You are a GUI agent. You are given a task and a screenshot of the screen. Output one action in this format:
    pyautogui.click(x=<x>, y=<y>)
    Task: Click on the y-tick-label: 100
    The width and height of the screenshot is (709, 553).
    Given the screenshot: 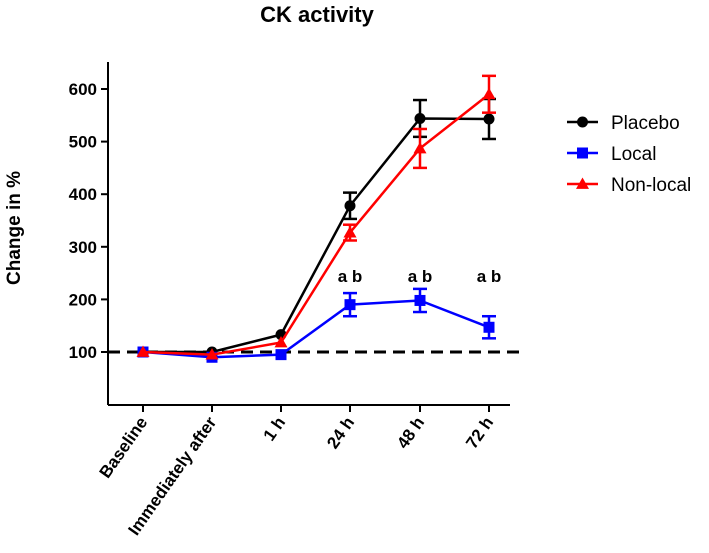 What is the action you would take?
    pyautogui.click(x=83, y=352)
    